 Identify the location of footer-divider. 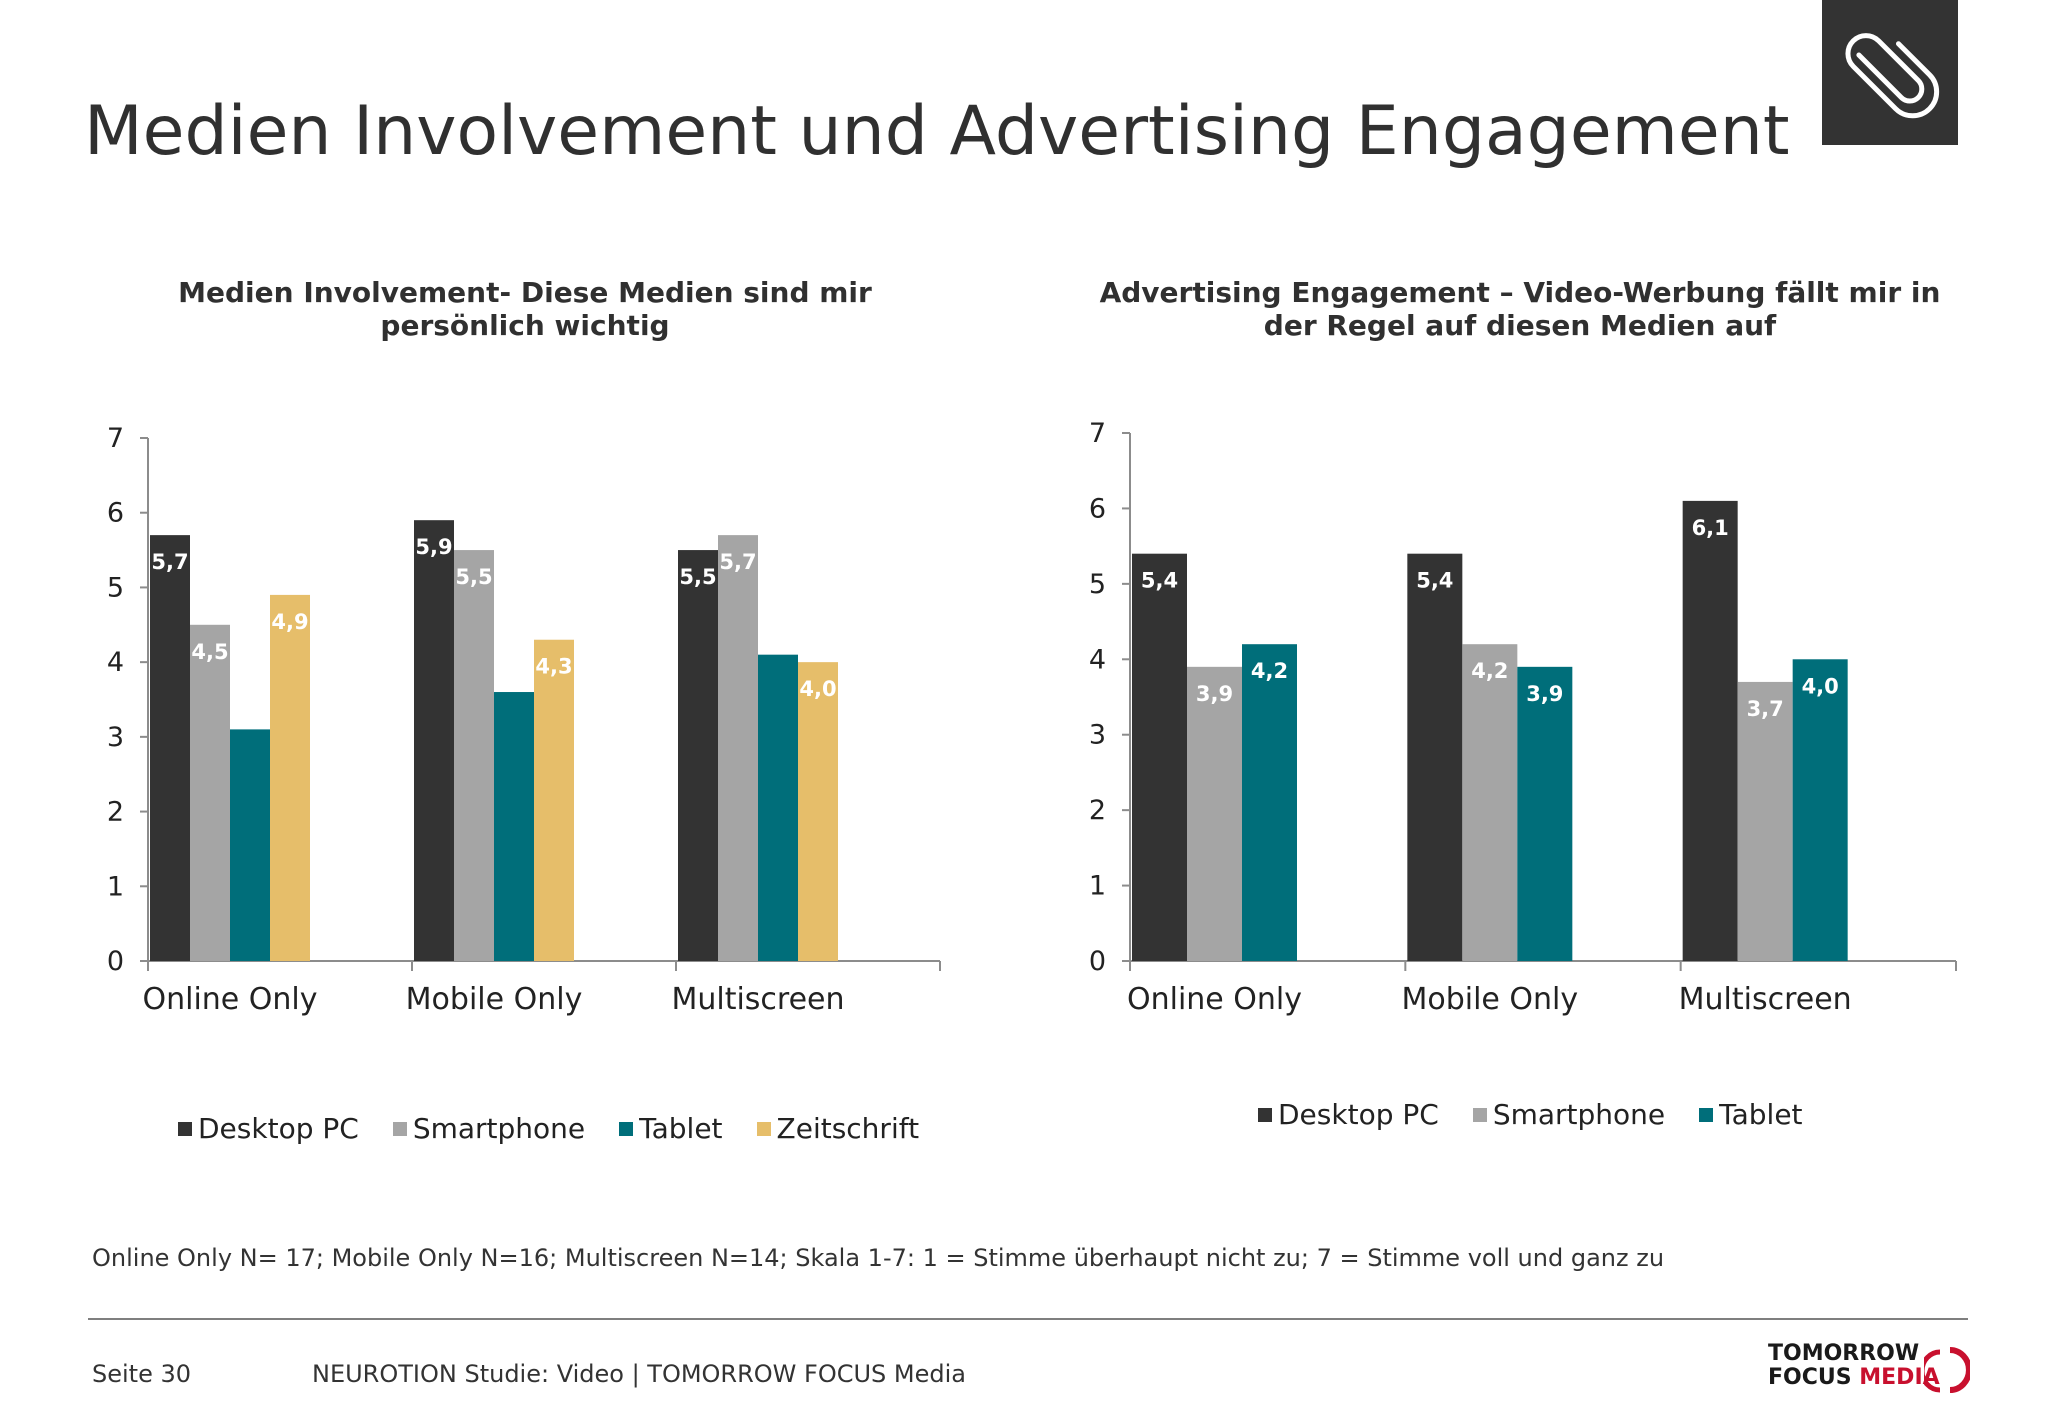
(1028, 1319).